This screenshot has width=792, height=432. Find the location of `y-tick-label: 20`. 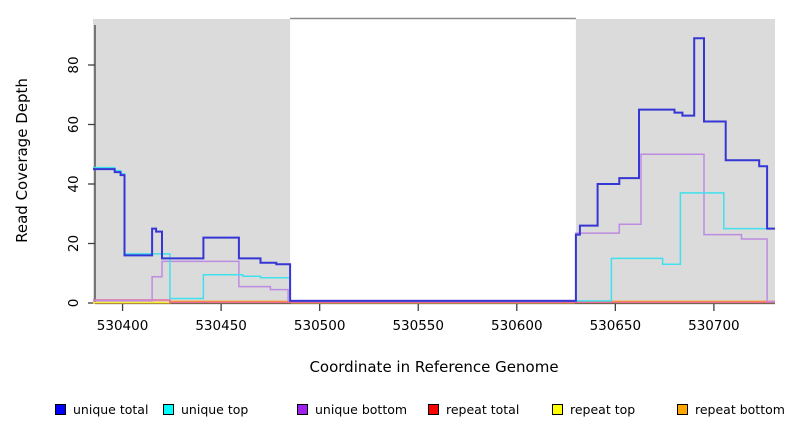

y-tick-label: 20 is located at coordinates (74, 243).